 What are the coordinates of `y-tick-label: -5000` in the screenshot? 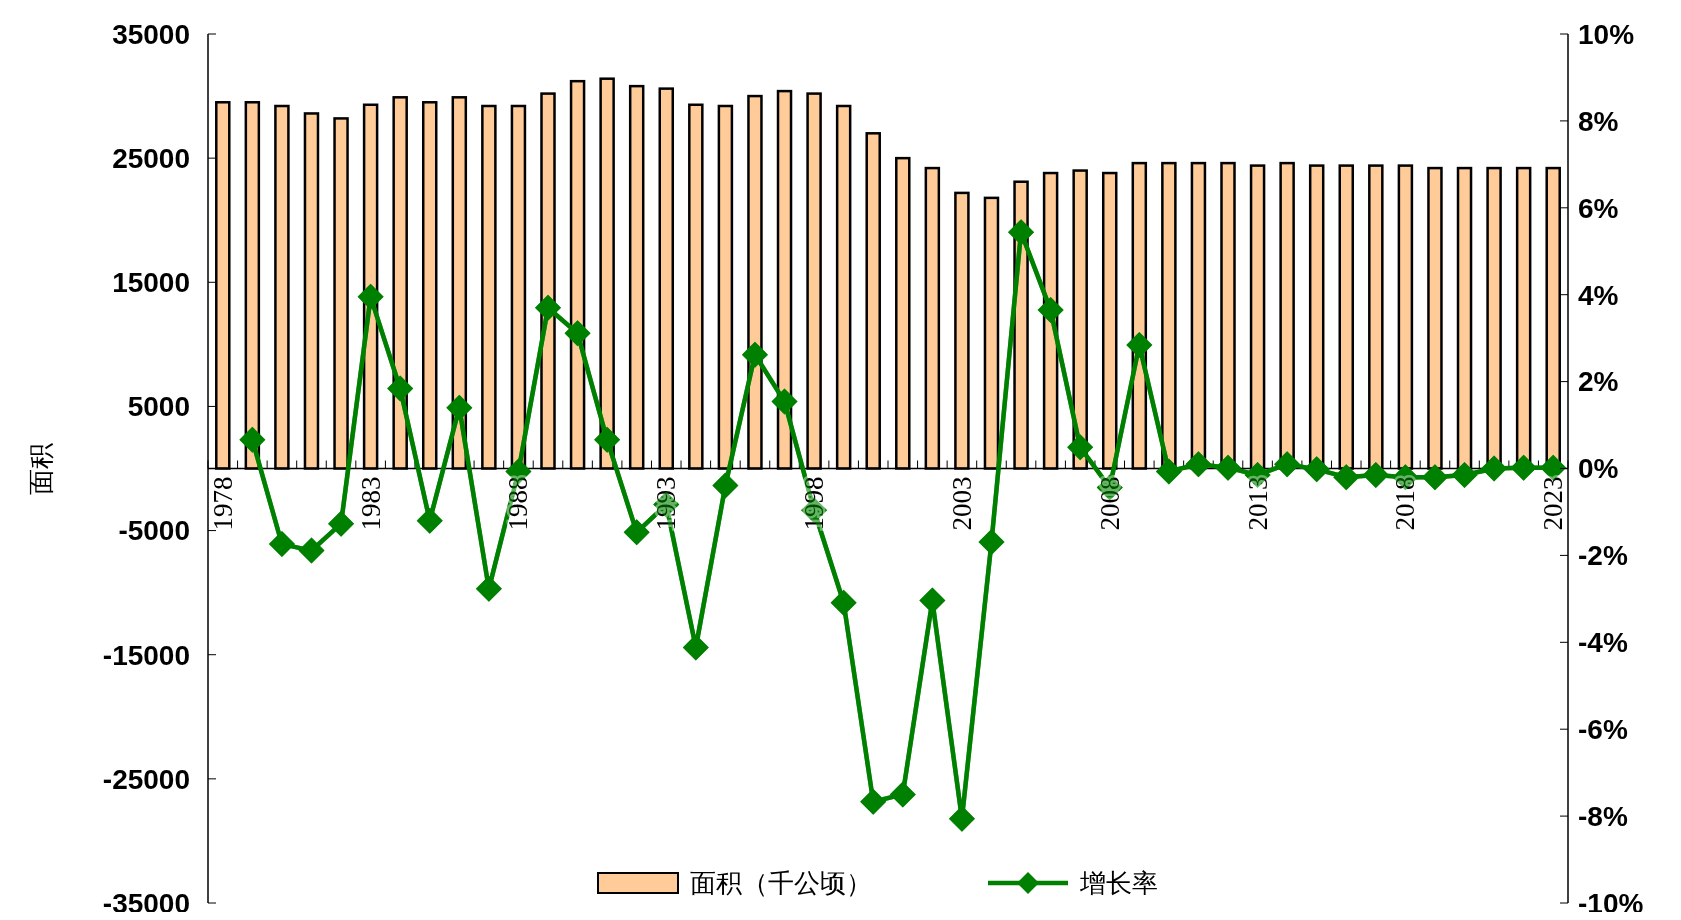 It's located at (154, 531).